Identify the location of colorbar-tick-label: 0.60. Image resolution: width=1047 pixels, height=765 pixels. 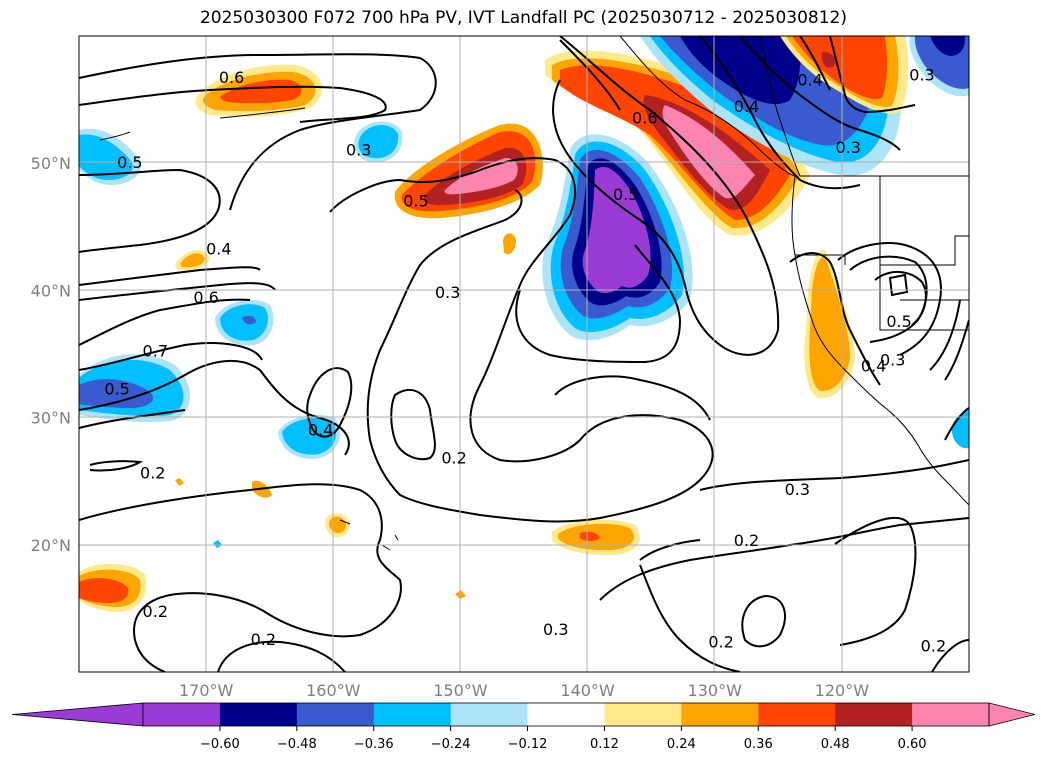
(912, 744).